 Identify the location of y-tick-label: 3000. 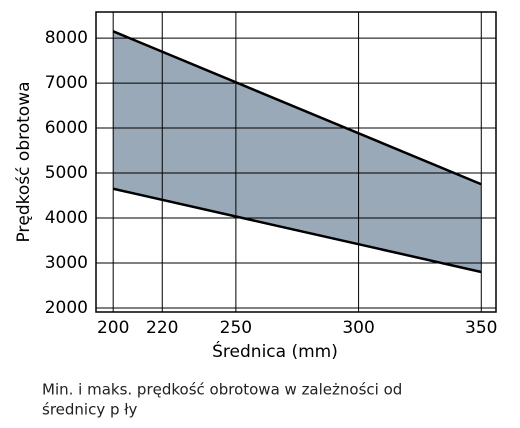
(66, 263).